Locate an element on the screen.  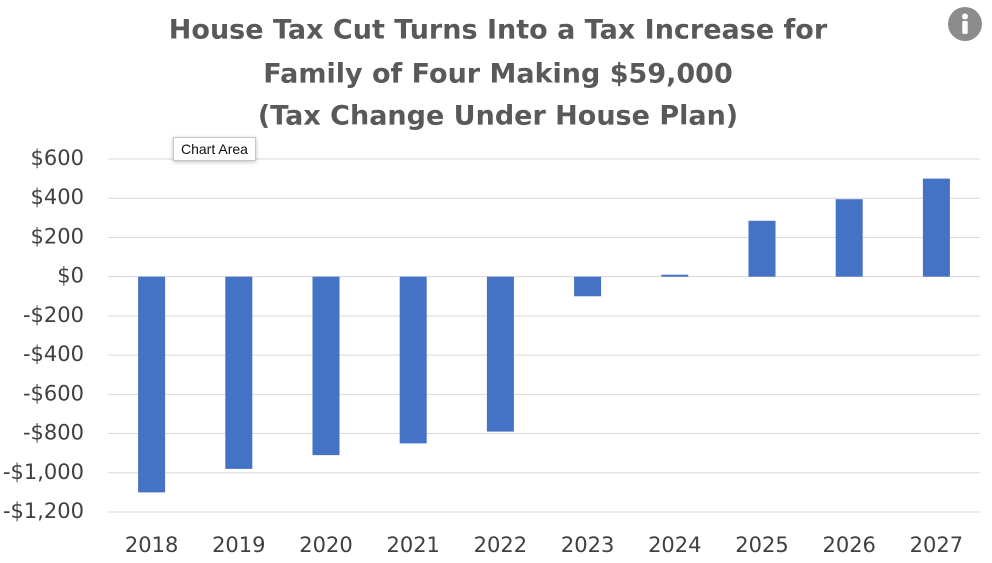
bar-2020 is located at coordinates (326, 366).